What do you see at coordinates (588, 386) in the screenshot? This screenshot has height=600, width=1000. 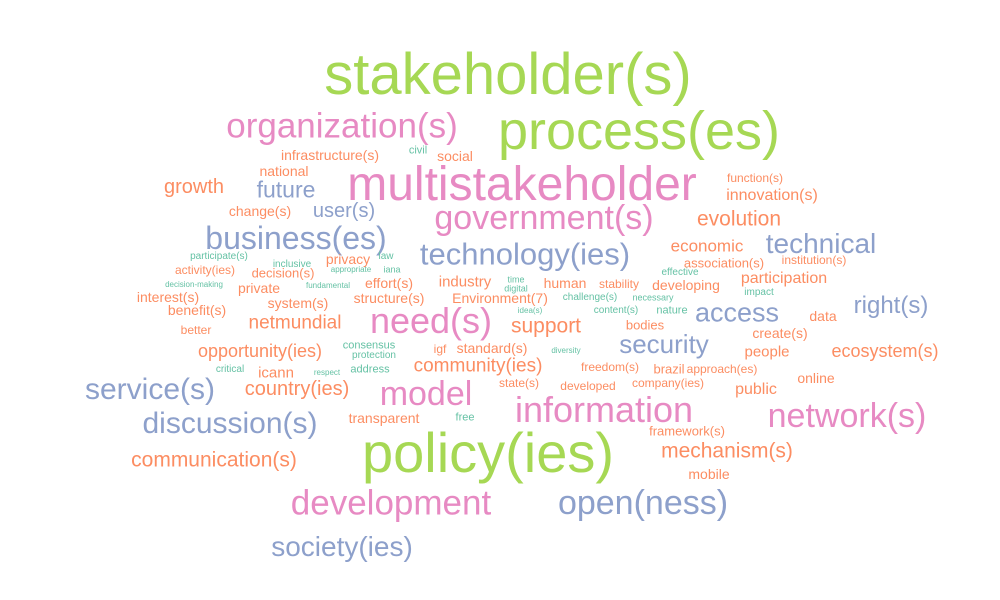 I see `word-developed: developed` at bounding box center [588, 386].